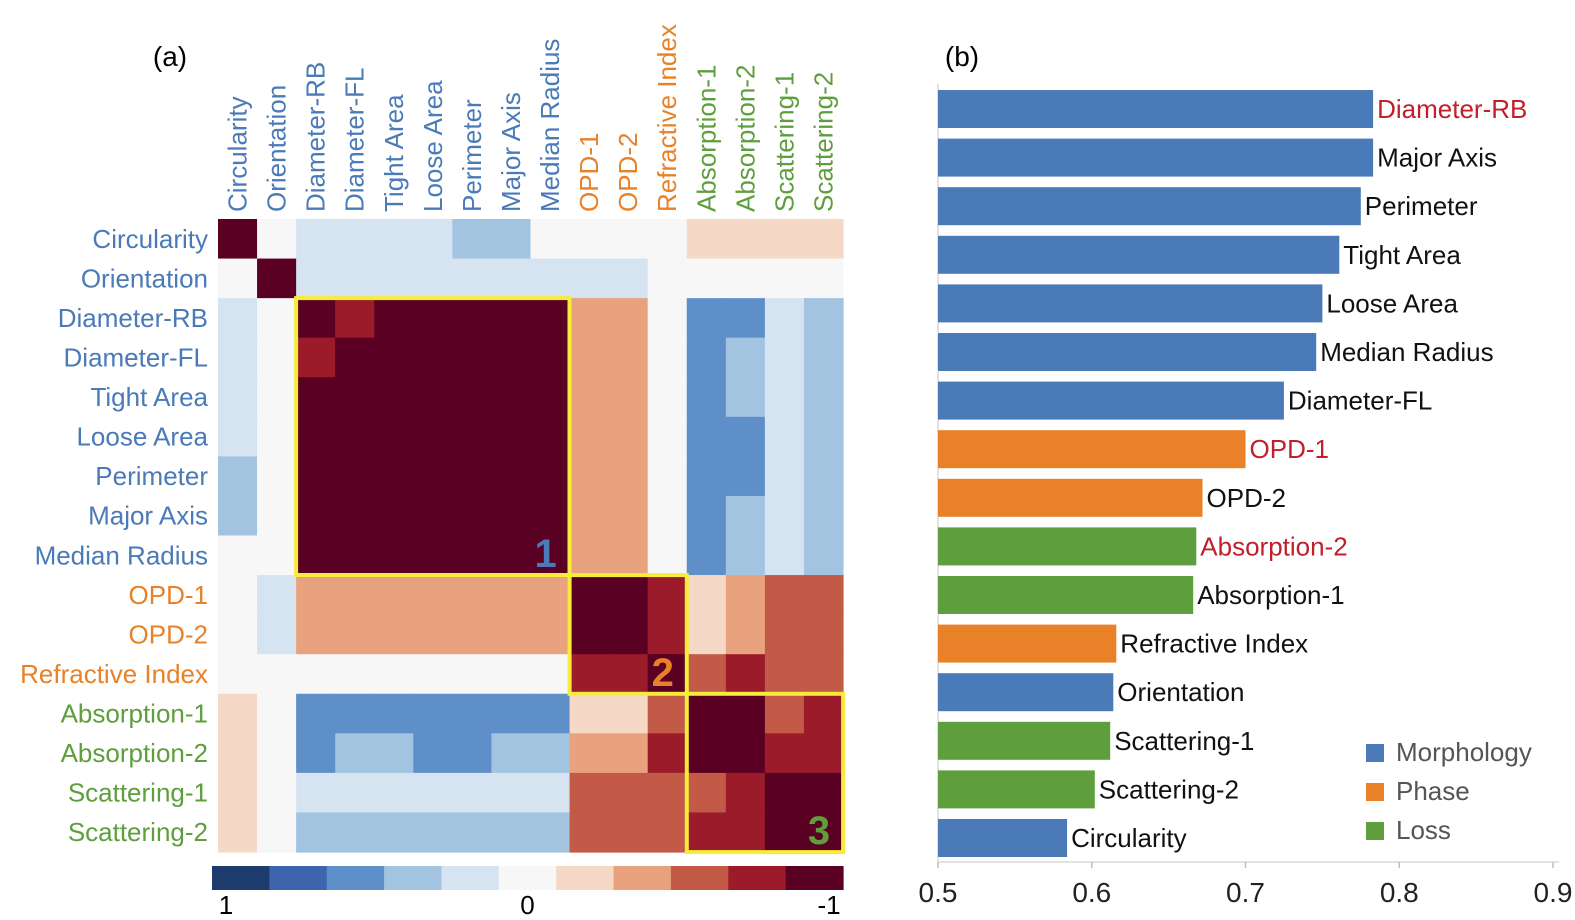 Image resolution: width=1575 pixels, height=920 pixels. Describe the element at coordinates (1421, 206) in the screenshot. I see `bar-label: Perimeter` at that location.